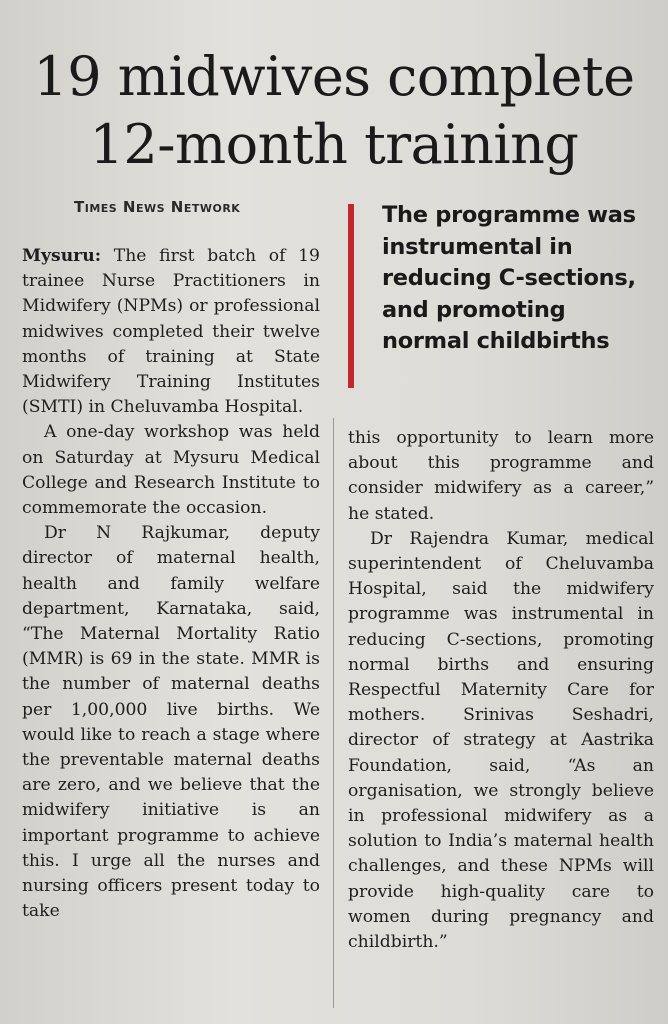 The image size is (668, 1024). Describe the element at coordinates (351, 296) in the screenshot. I see `pull-quote-accent-bar` at that location.